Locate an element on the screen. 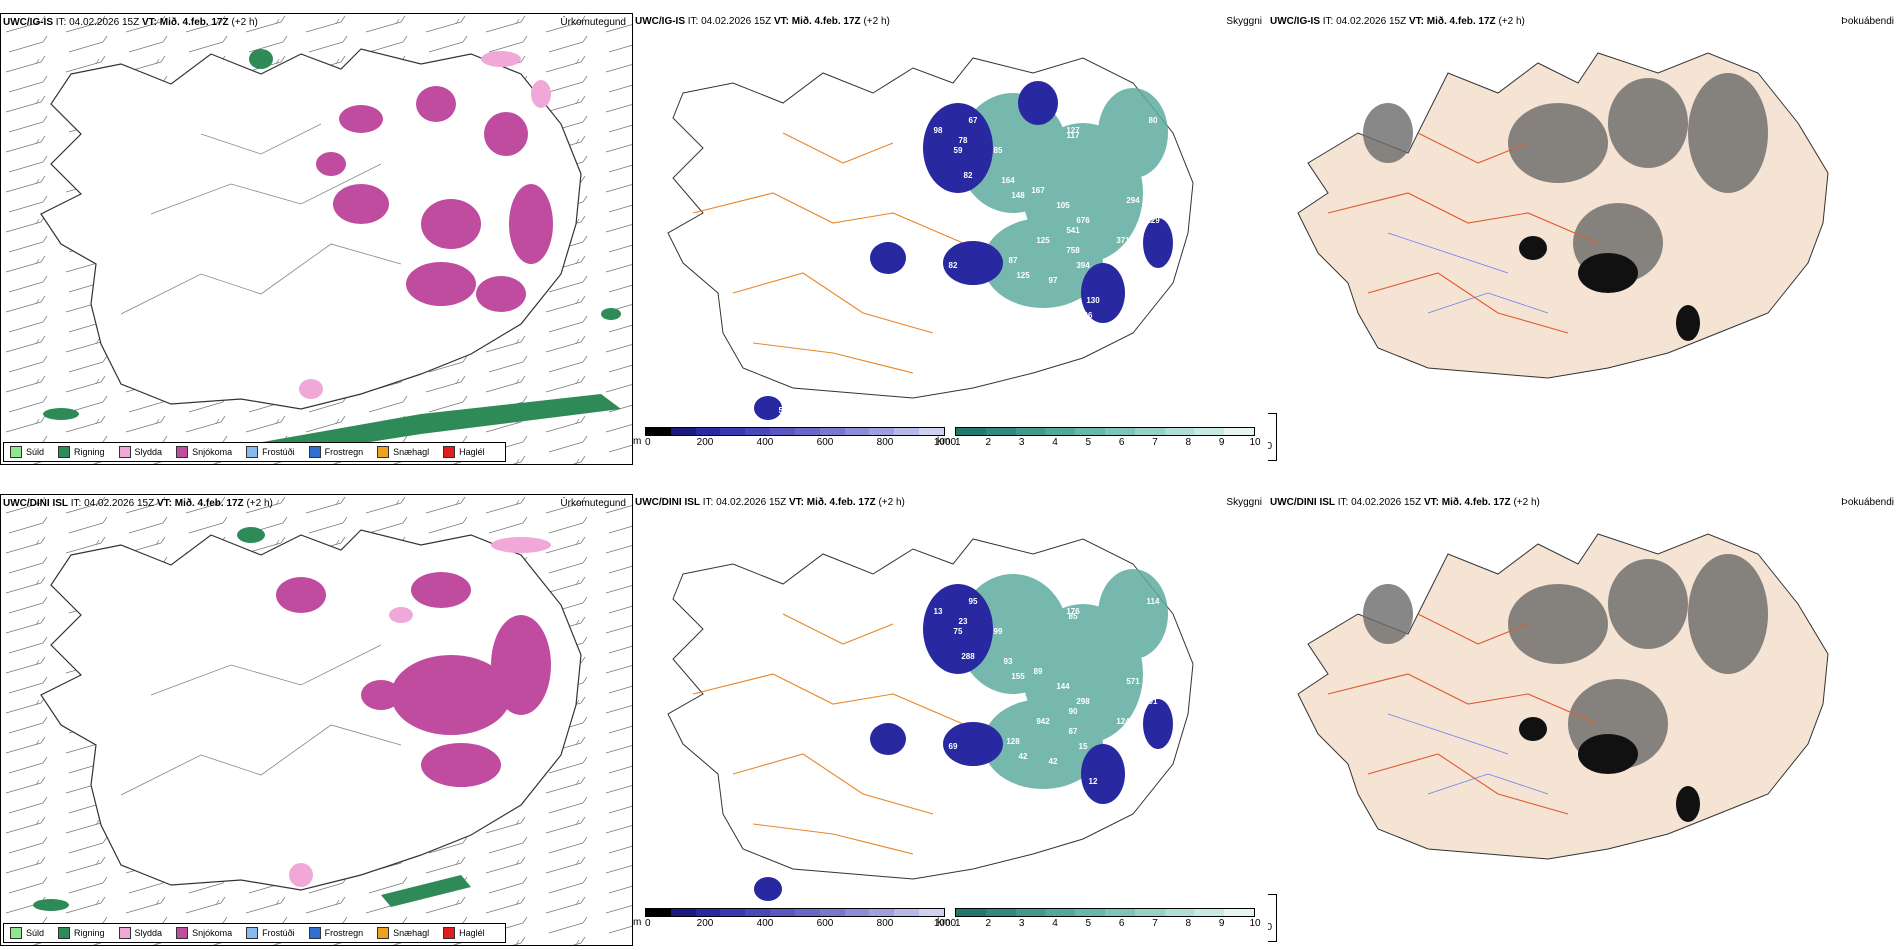 The width and height of the screenshot is (1900, 950). colorbar-tick: 8 is located at coordinates (1188, 923).